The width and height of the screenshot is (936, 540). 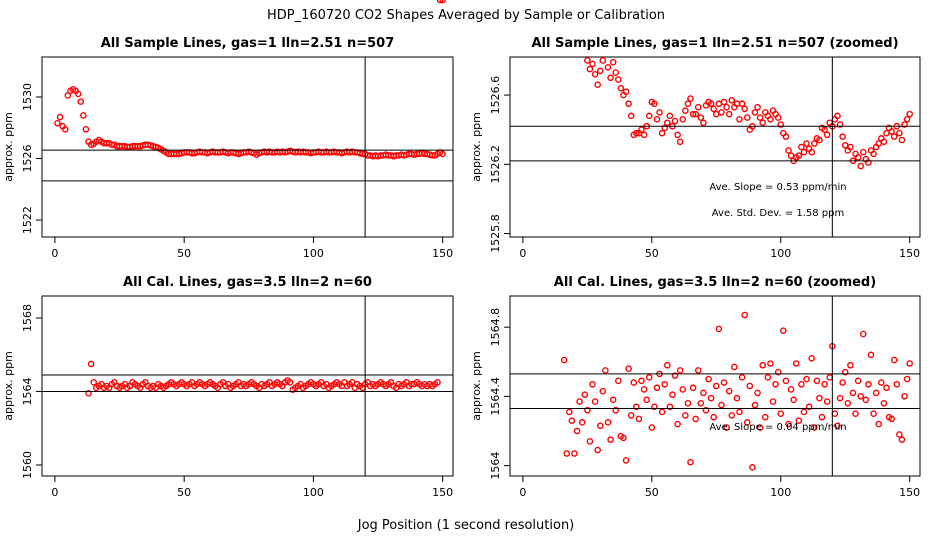 I want to click on y-tick-label: 1560, so click(x=27, y=465).